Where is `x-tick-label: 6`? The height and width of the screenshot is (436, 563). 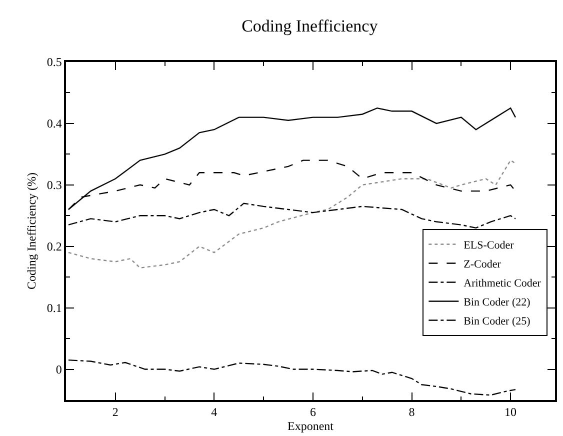
x-tick-label: 6 is located at coordinates (313, 412).